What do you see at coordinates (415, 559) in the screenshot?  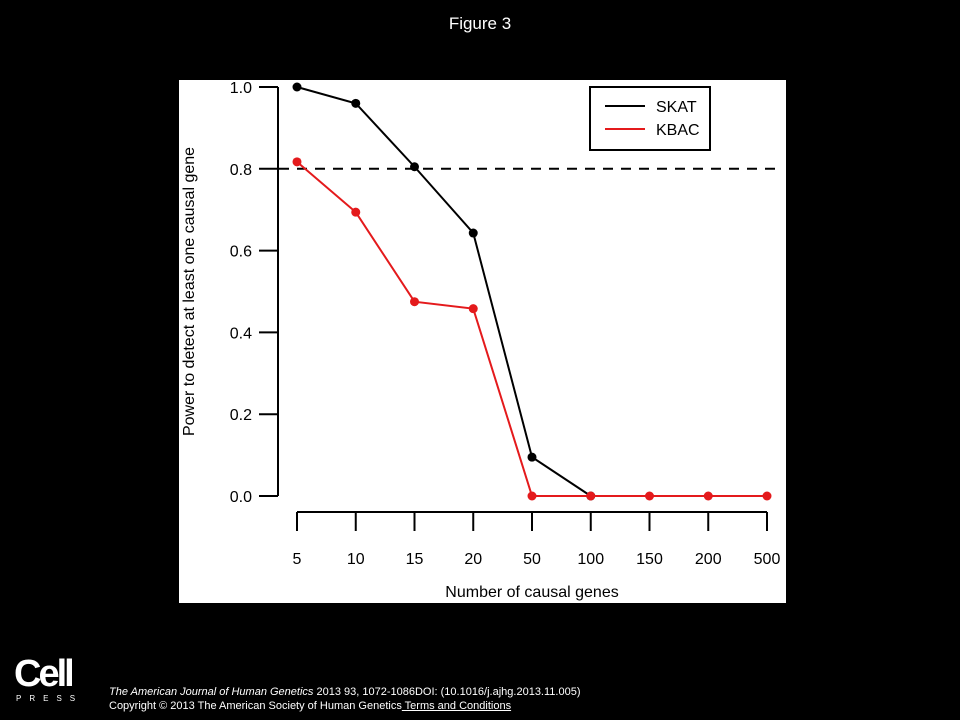 I see `x-tick-label: 15` at bounding box center [415, 559].